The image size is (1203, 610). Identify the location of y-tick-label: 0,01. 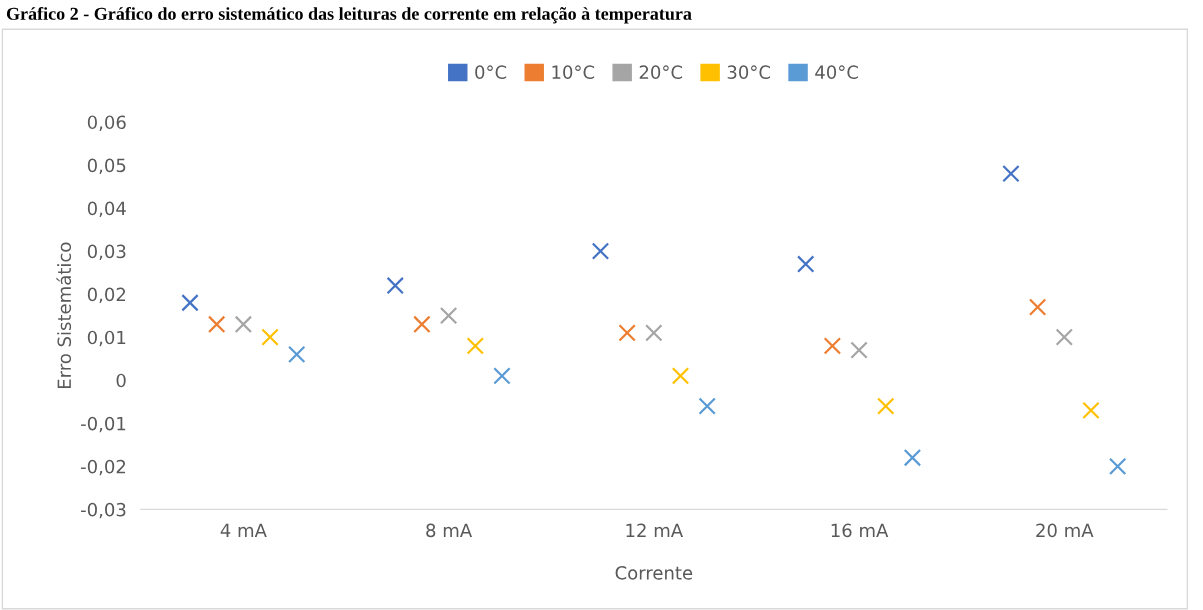
(106, 338).